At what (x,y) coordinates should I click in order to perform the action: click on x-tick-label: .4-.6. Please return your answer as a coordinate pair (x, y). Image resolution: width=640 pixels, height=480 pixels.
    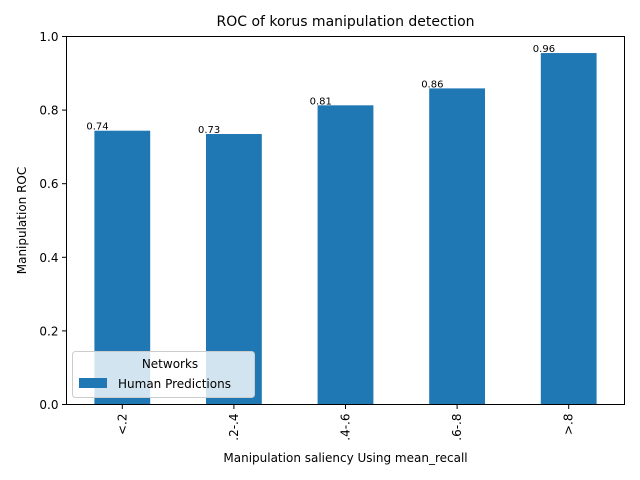
    Looking at the image, I should click on (346, 427).